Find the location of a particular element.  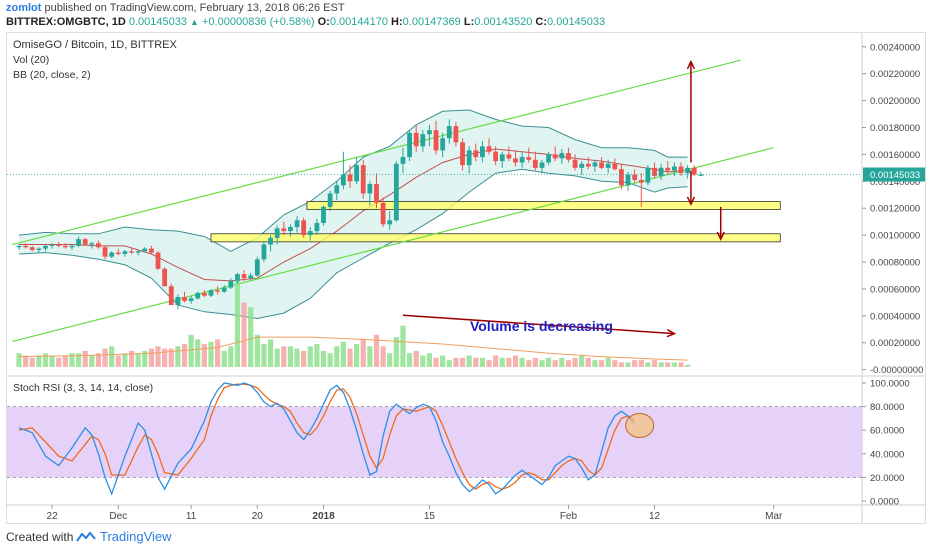

target-arrow-3-head is located at coordinates (720, 236).